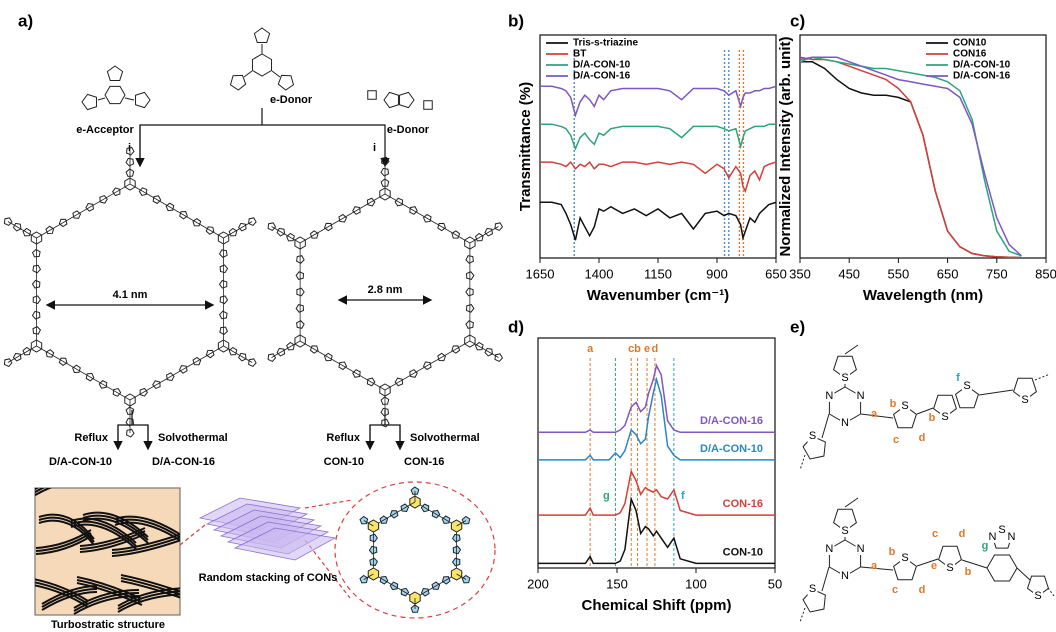 The width and height of the screenshot is (1056, 632). I want to click on connector, so click(328, 504).